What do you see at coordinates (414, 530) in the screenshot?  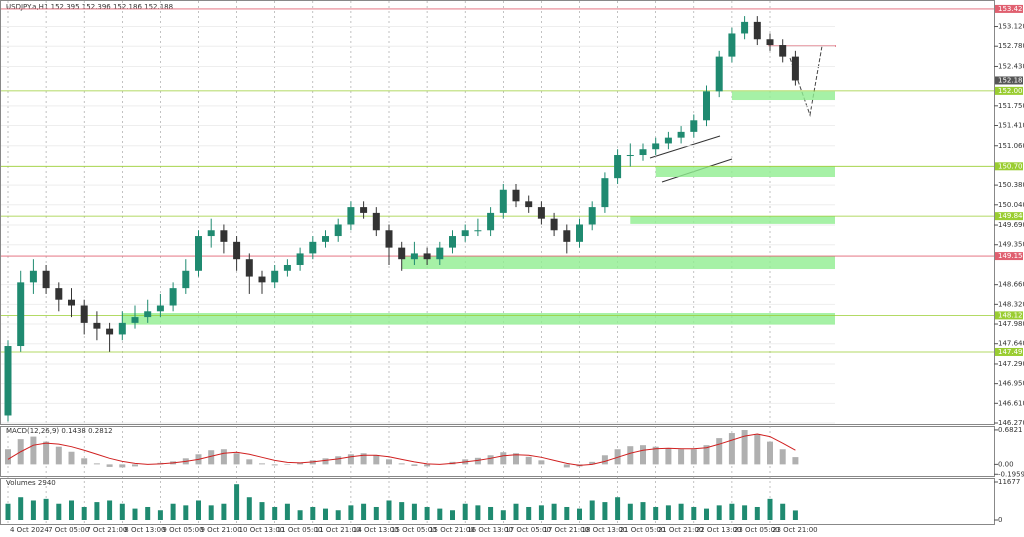 I see `x-tick-label: 15 Oct 05:00` at bounding box center [414, 530].